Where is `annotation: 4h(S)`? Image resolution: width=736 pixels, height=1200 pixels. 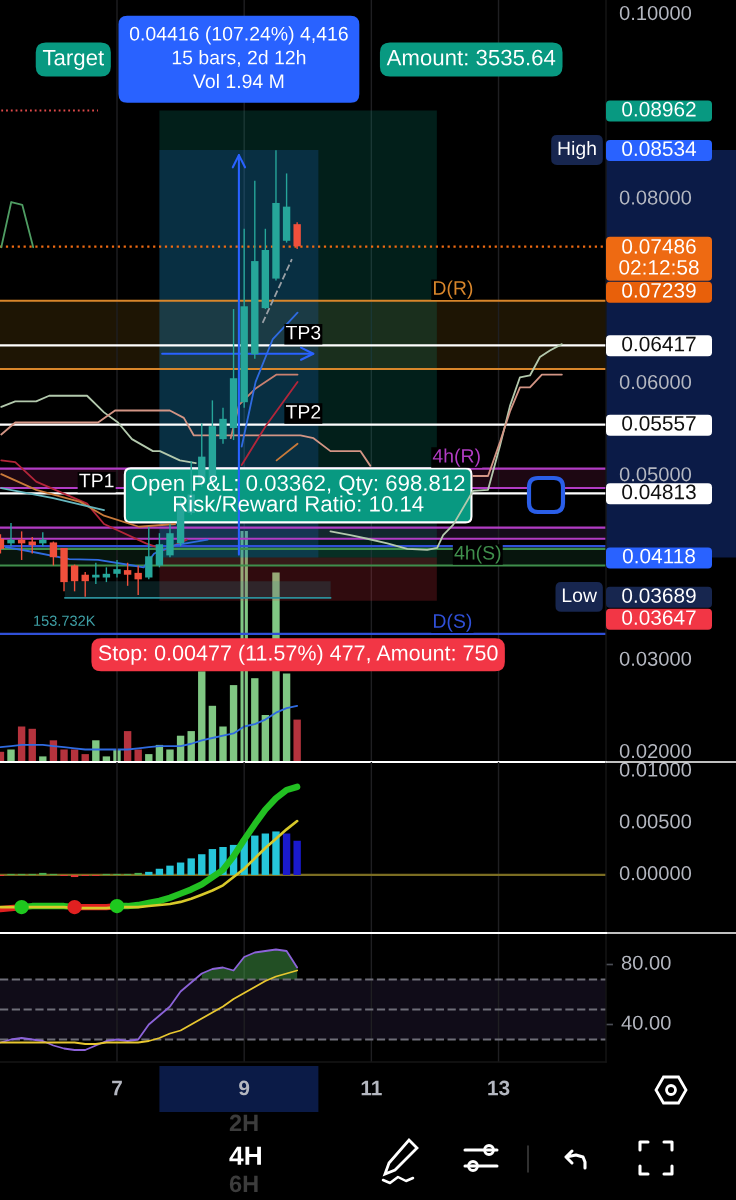
annotation: 4h(S) is located at coordinates (477, 554).